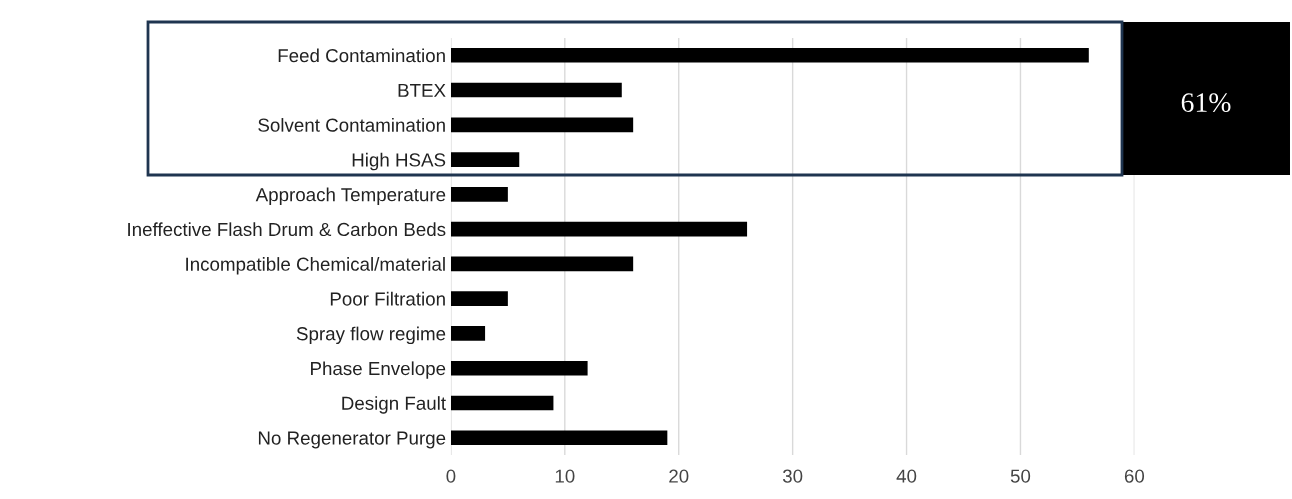  Describe the element at coordinates (1134, 476) in the screenshot. I see `x-tick-label: 60` at that location.